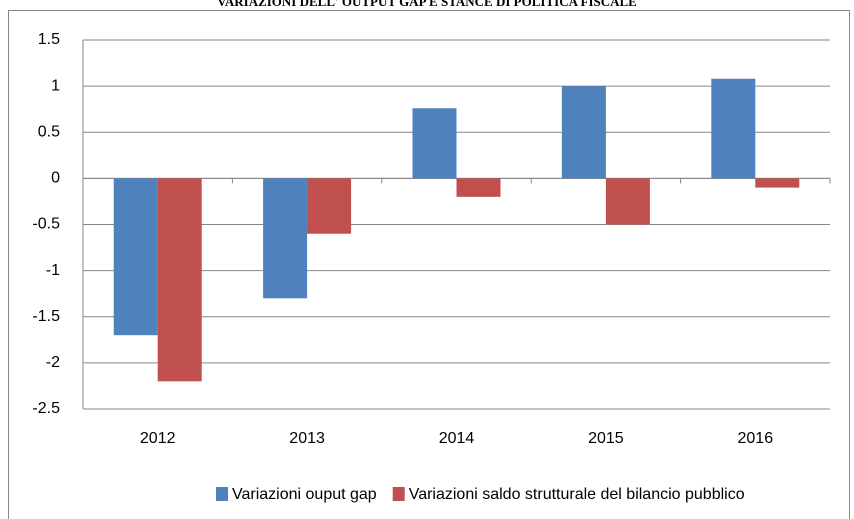 This screenshot has width=854, height=519. What do you see at coordinates (46, 224) in the screenshot?
I see `y-tick-label: -0.5` at bounding box center [46, 224].